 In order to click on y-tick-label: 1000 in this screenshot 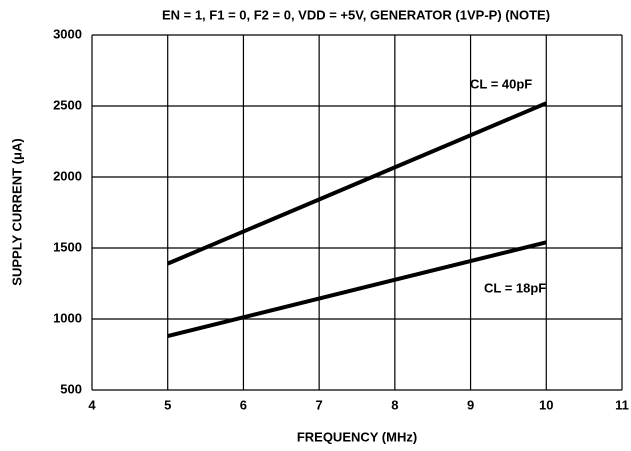, I will do `click(67, 317)`.